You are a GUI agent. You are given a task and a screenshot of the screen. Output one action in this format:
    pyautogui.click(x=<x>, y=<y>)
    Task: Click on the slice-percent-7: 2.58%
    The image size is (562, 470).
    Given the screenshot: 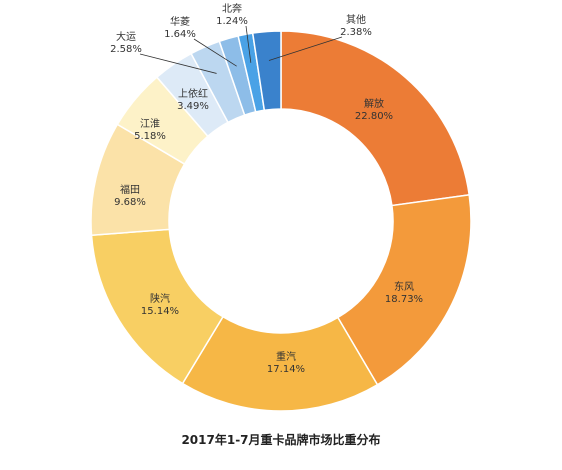 What is the action you would take?
    pyautogui.click(x=126, y=49)
    